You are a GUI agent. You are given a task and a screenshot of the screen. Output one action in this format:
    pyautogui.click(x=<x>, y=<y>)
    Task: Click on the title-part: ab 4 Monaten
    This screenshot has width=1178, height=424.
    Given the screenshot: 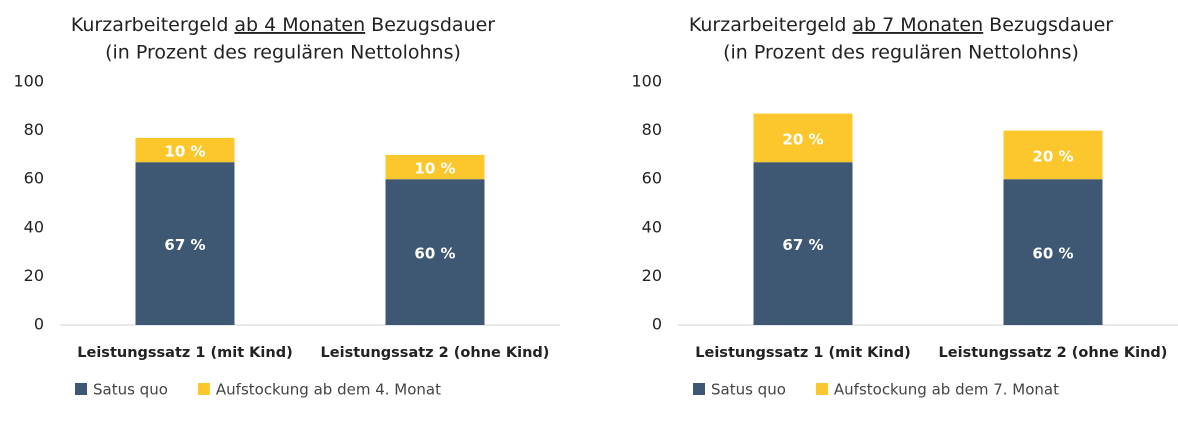 What is the action you would take?
    pyautogui.click(x=299, y=25)
    